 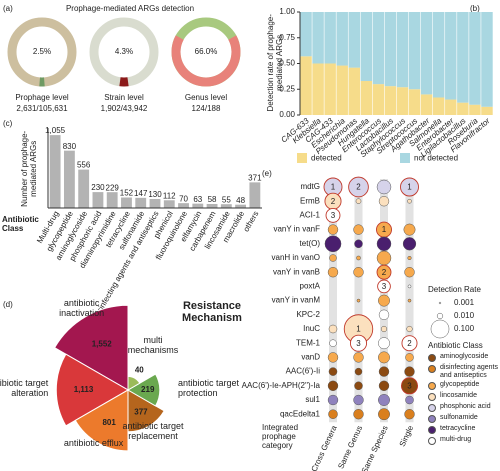 I want to click on value-label: 40, so click(x=139, y=370).